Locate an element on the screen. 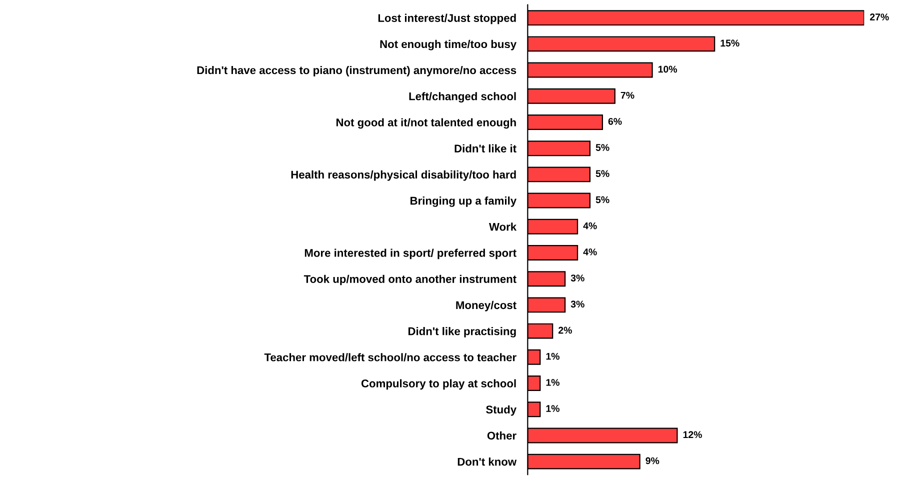  y-tick-label: Money/cost is located at coordinates (486, 306).